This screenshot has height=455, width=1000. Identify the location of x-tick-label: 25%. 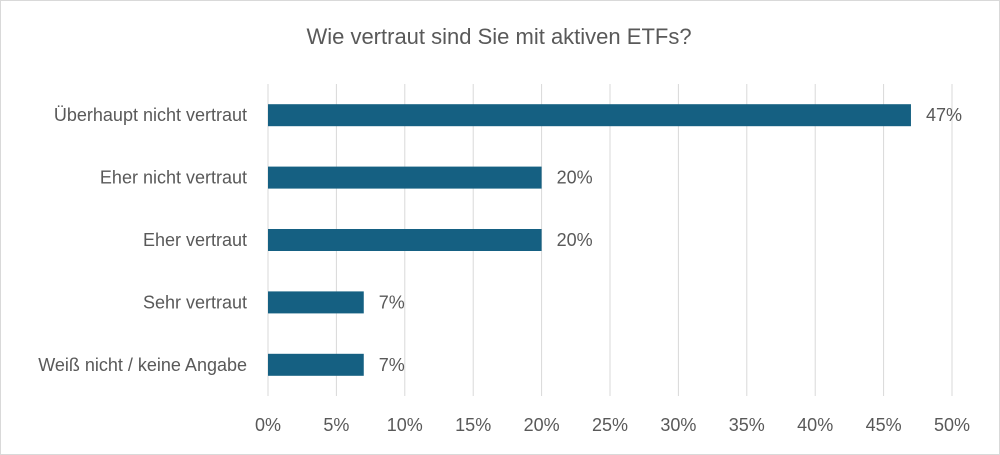
(610, 425).